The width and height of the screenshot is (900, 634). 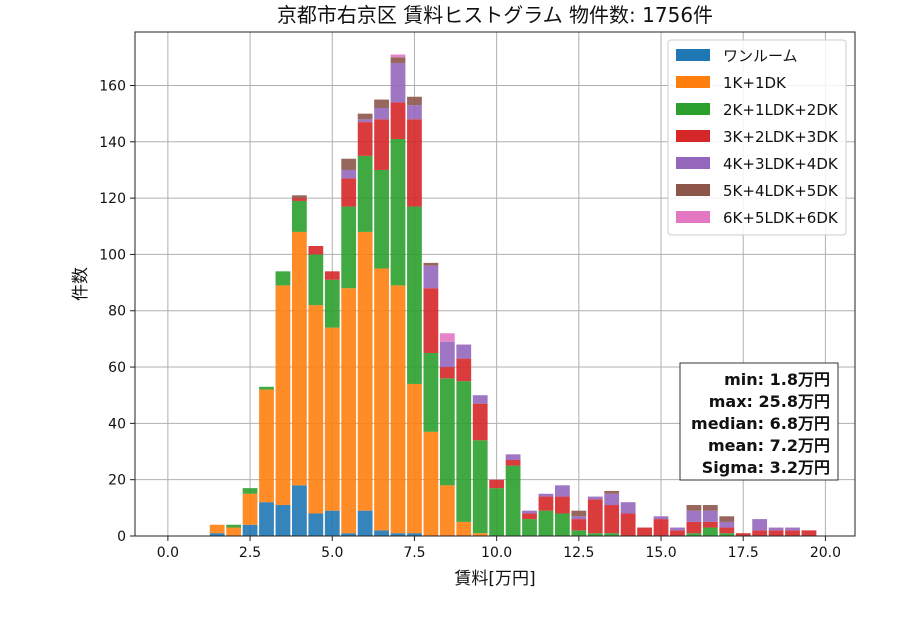 I want to click on y-tick-label-4: 80, so click(x=117, y=312).